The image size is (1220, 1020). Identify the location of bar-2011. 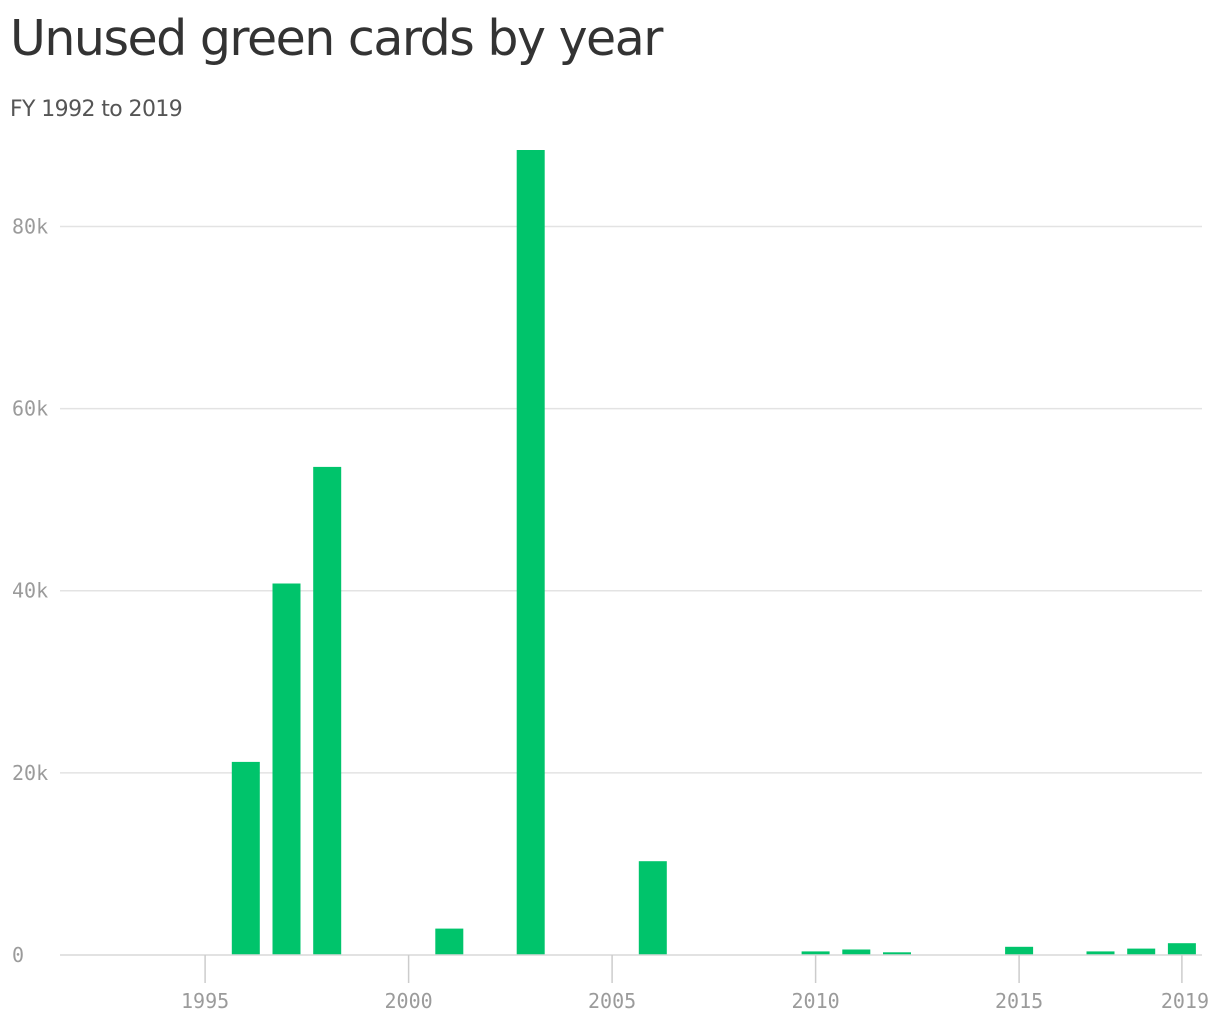
(856, 952).